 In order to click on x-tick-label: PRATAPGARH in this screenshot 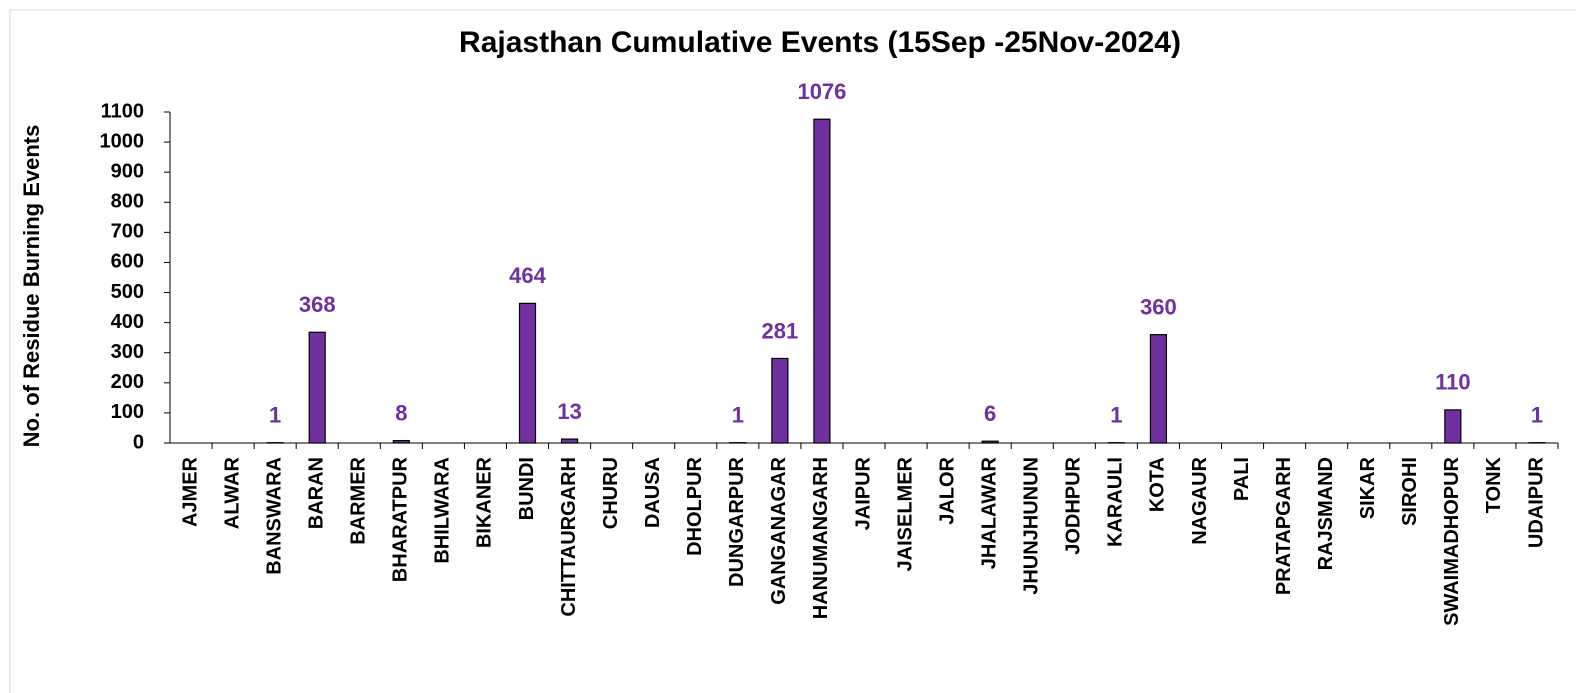, I will do `click(1284, 526)`.